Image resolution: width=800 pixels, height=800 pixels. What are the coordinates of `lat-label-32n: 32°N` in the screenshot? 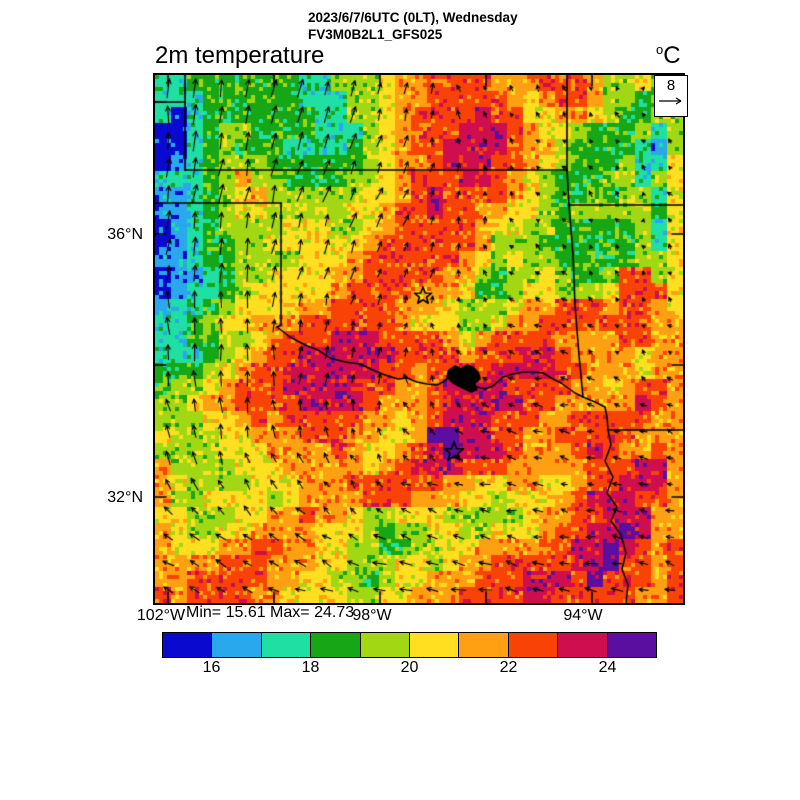 It's located at (125, 497).